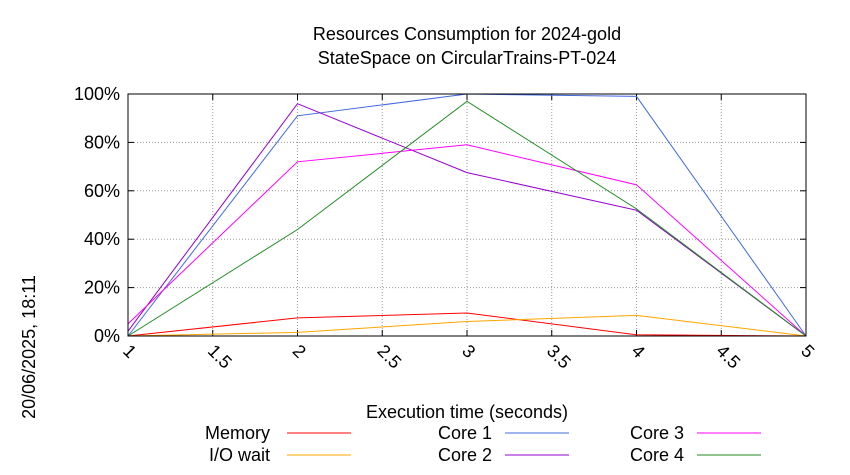 This screenshot has width=850, height=475. I want to click on legend-label: I/O wait, so click(239, 455).